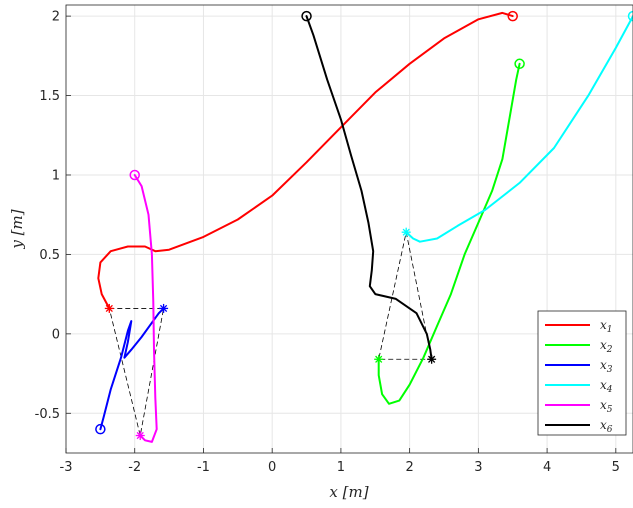 The height and width of the screenshot is (508, 633). Describe the element at coordinates (203, 467) in the screenshot. I see `x-tick-label: -1` at that location.